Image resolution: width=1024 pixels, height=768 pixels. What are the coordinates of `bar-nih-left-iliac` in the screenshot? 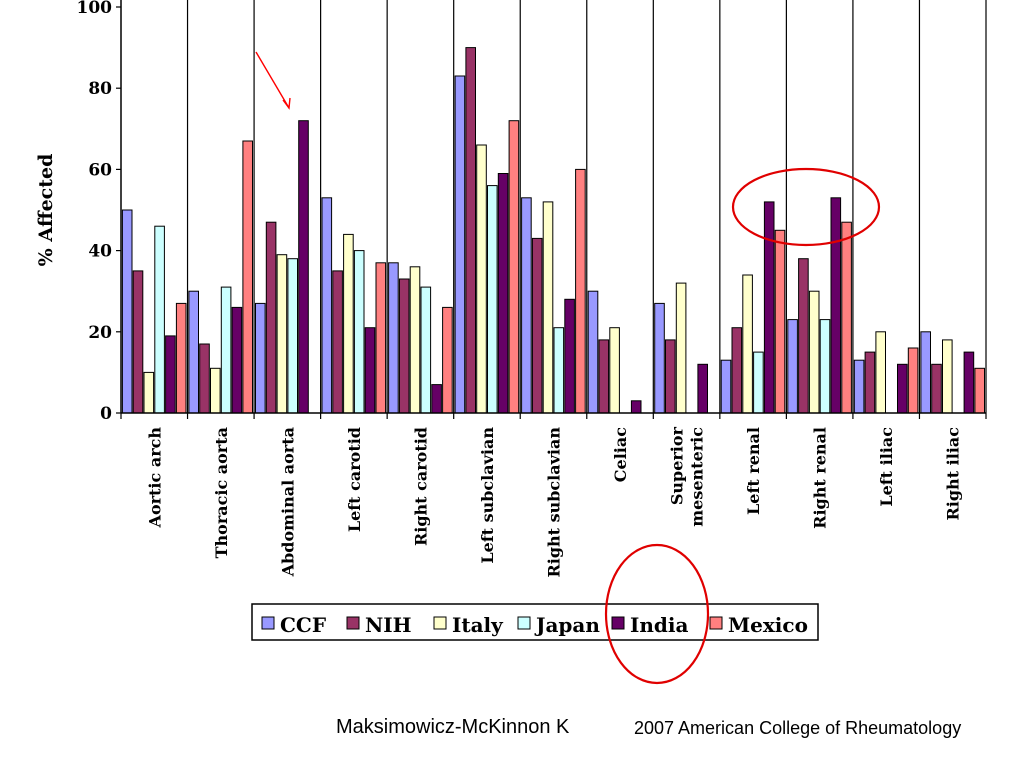 It's located at (870, 382).